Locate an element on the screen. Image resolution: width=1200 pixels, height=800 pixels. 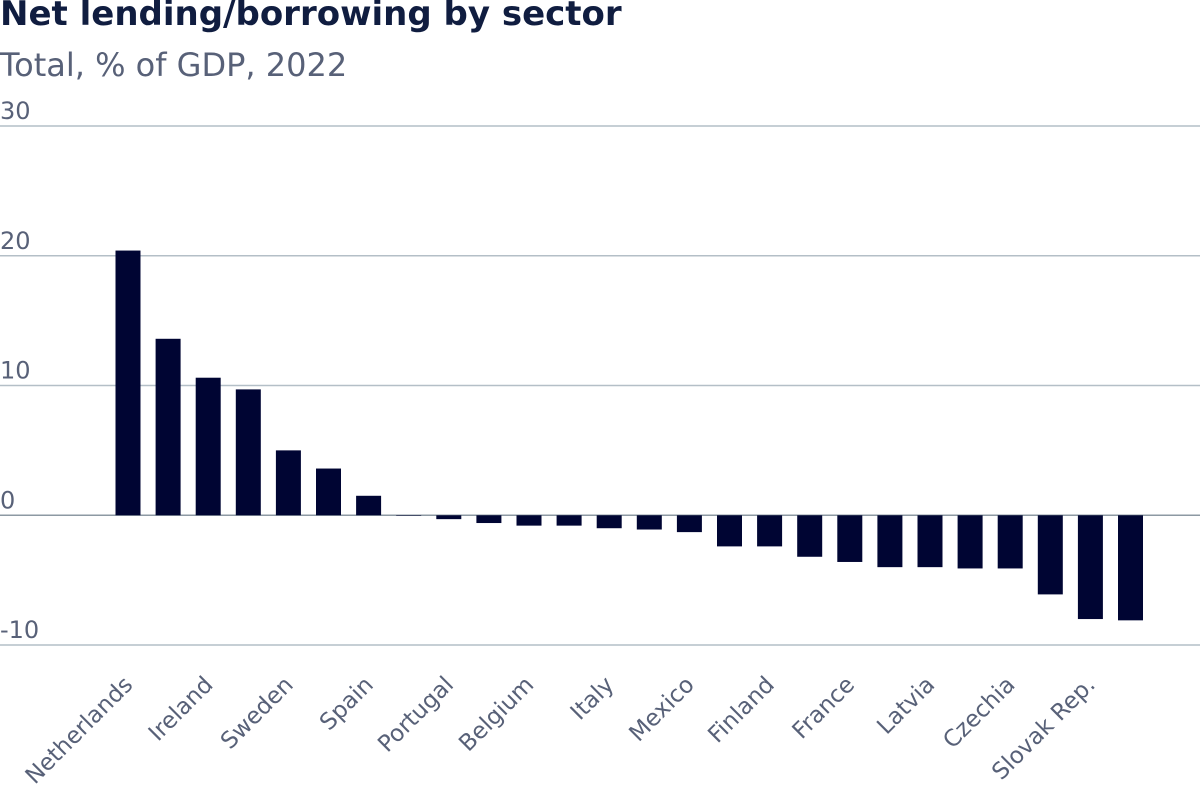
category-label: Netherlands is located at coordinates (80, 731).